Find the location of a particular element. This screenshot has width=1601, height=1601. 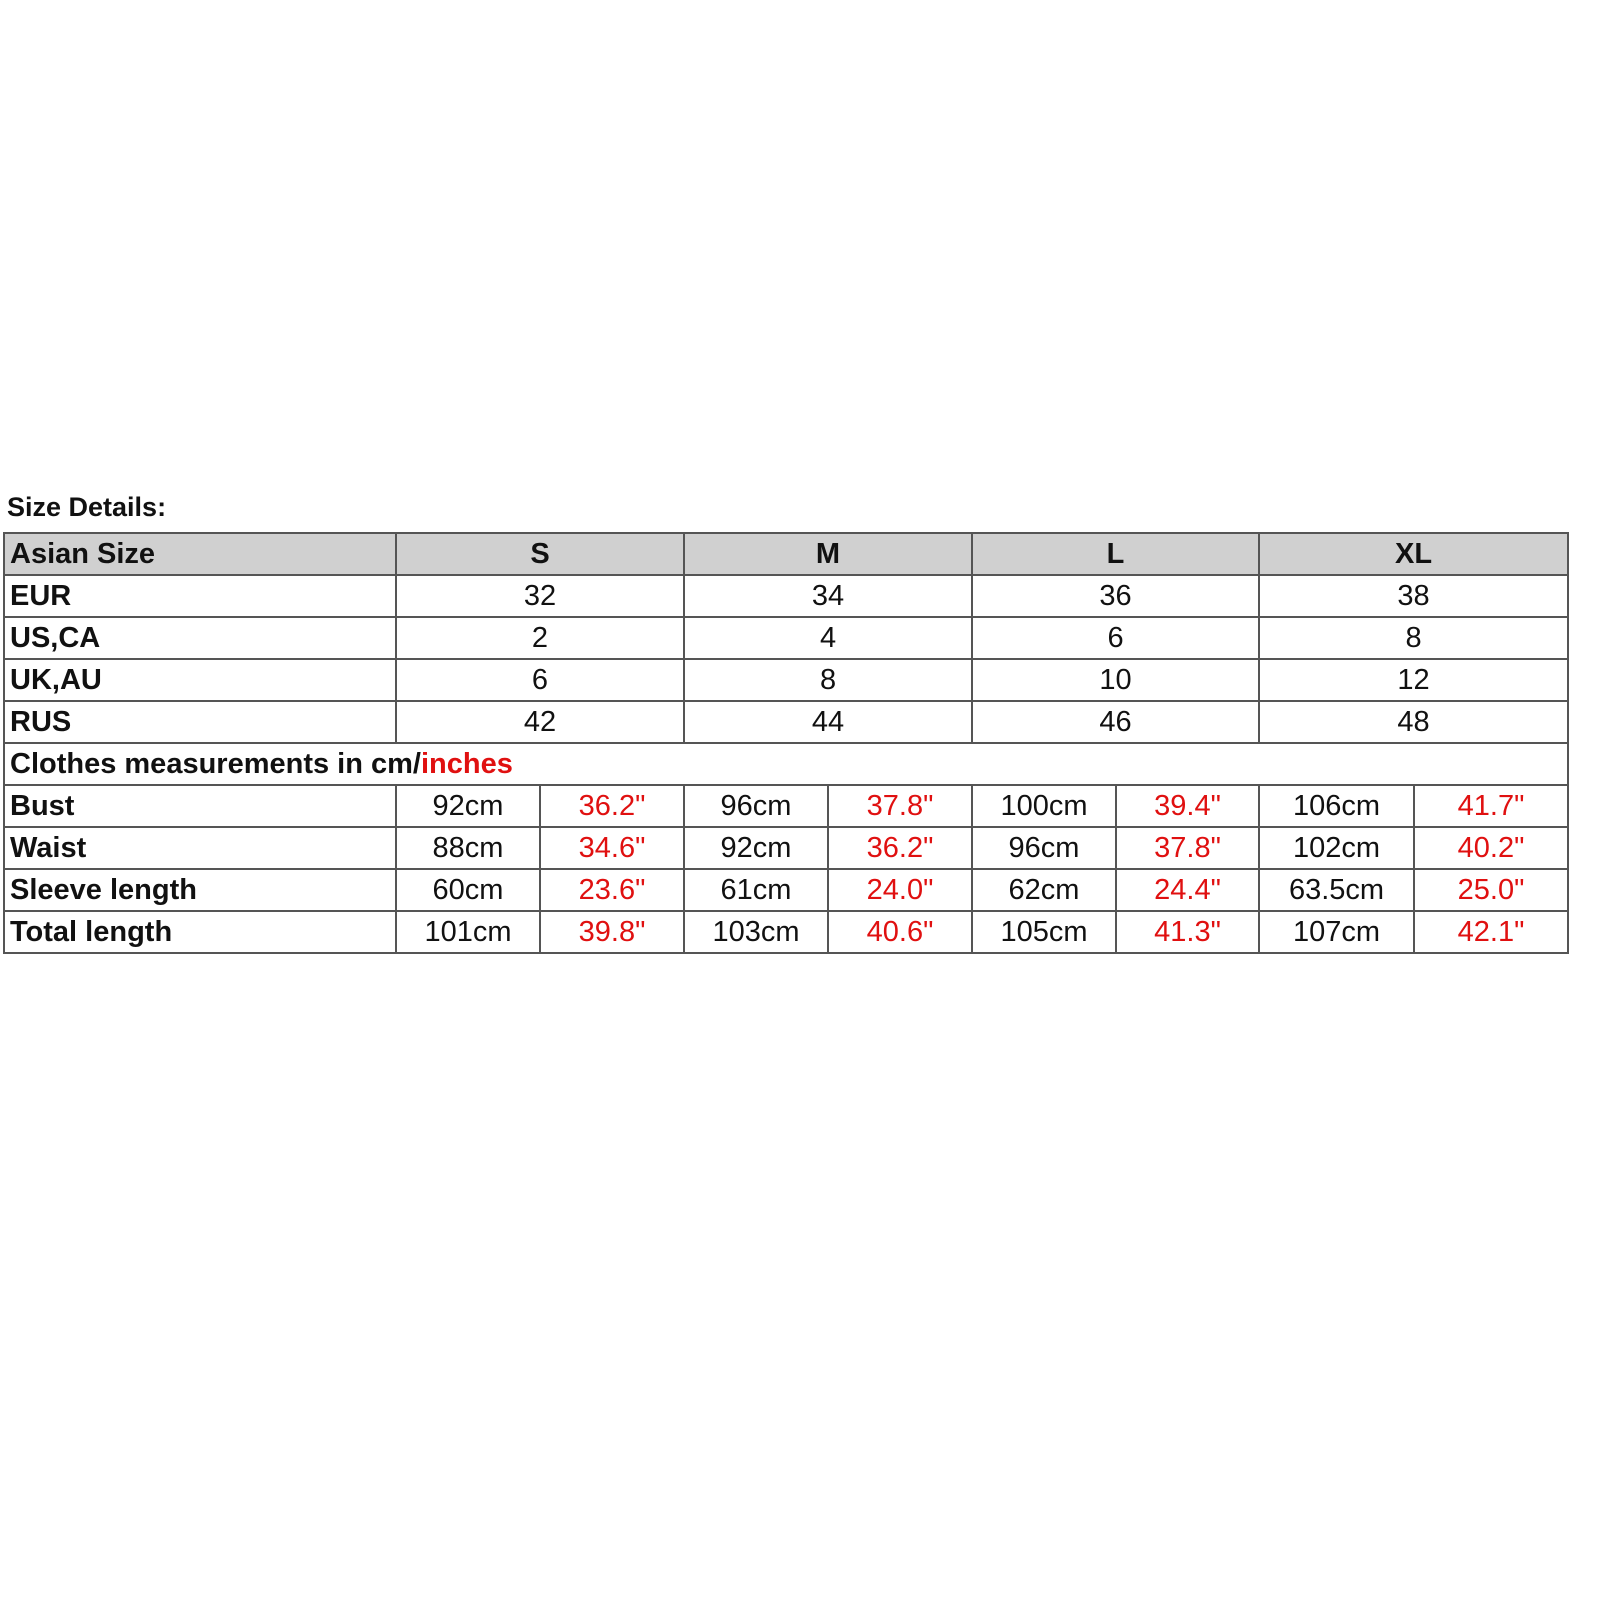

inch-value: 24.4" is located at coordinates (1188, 890).